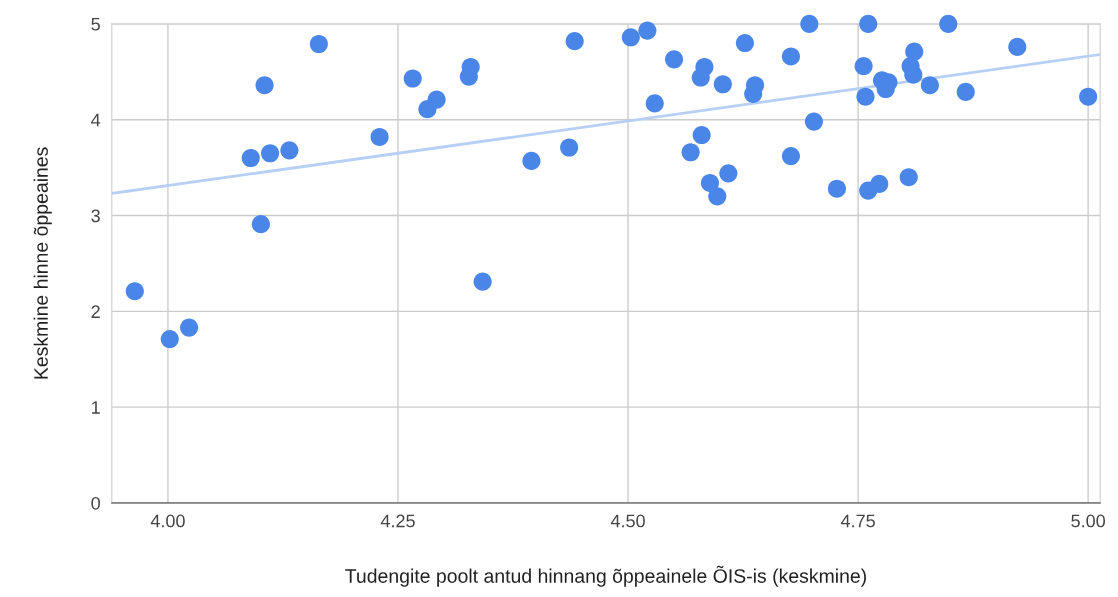 This screenshot has height=597, width=1118. Describe the element at coordinates (397, 521) in the screenshot. I see `x-tick-label: 4.25` at that location.